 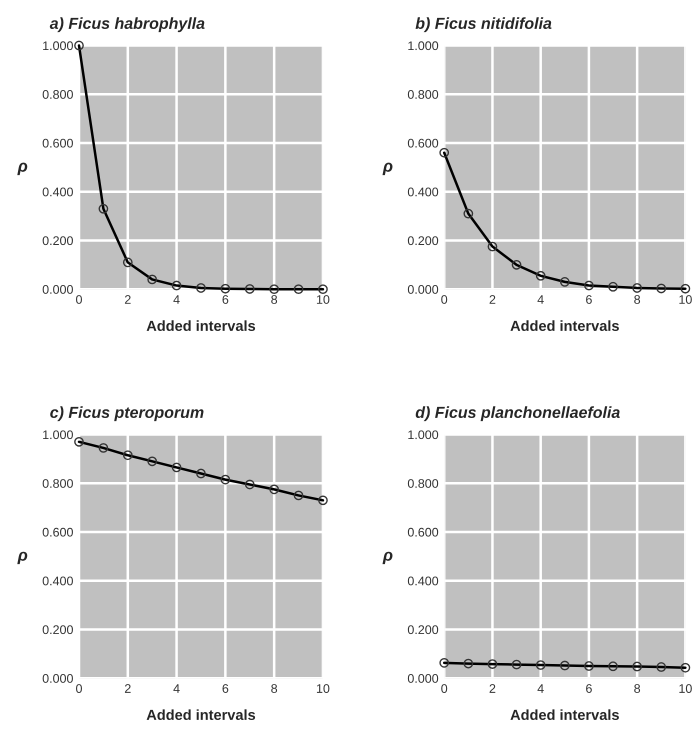 What do you see at coordinates (127, 414) in the screenshot?
I see `chart-title: c) Ficus pteroporum` at bounding box center [127, 414].